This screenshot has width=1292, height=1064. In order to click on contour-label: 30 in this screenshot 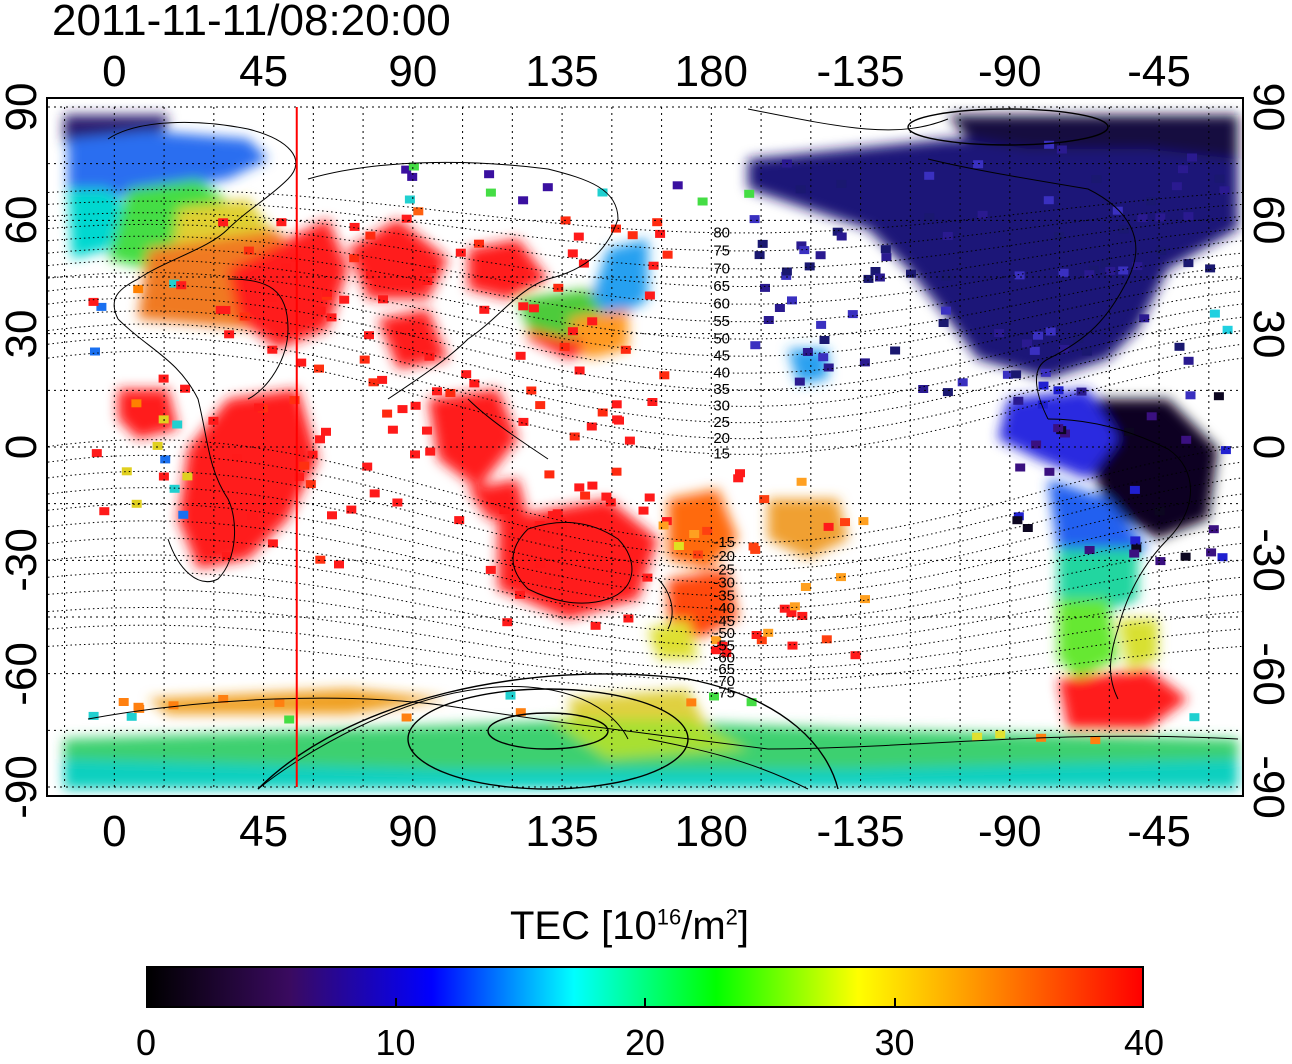, I will do `click(721, 406)`.